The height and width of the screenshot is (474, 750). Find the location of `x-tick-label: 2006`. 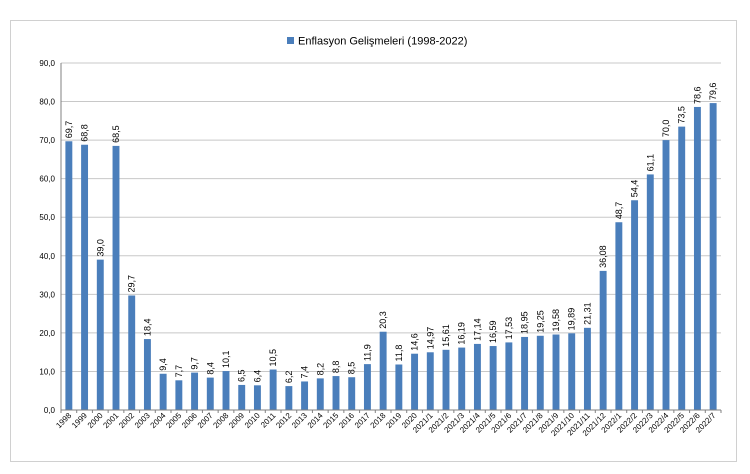

x-tick-label: 2006 is located at coordinates (189, 420).